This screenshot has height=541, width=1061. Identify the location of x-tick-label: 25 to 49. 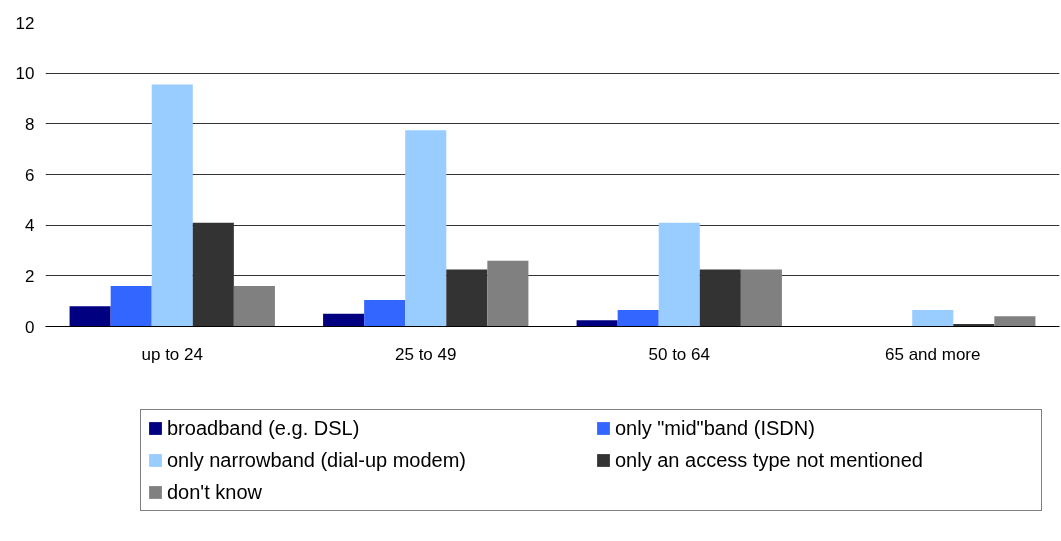
(426, 354).